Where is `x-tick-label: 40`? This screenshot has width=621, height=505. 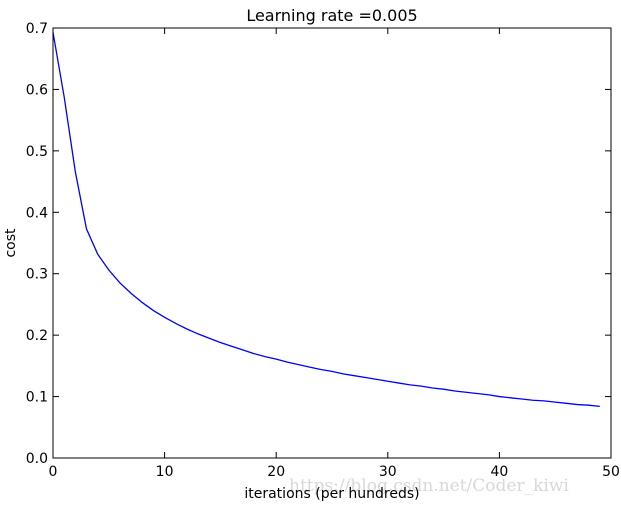
x-tick-label: 40 is located at coordinates (499, 472).